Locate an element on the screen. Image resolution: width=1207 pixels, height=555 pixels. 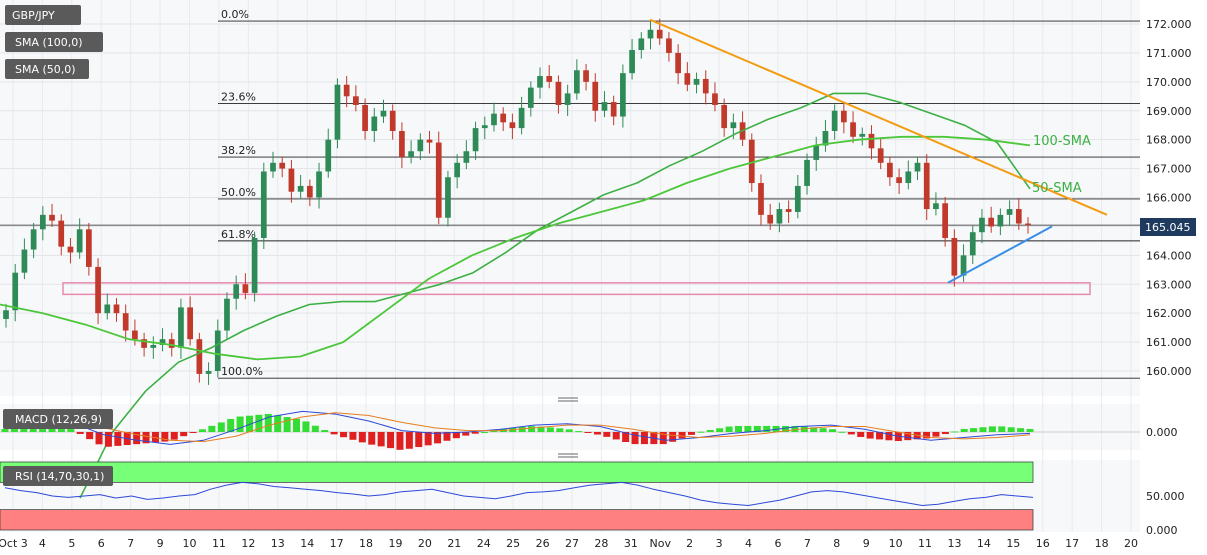
legend-macd: MACD (12,26,9) is located at coordinates (58, 419).